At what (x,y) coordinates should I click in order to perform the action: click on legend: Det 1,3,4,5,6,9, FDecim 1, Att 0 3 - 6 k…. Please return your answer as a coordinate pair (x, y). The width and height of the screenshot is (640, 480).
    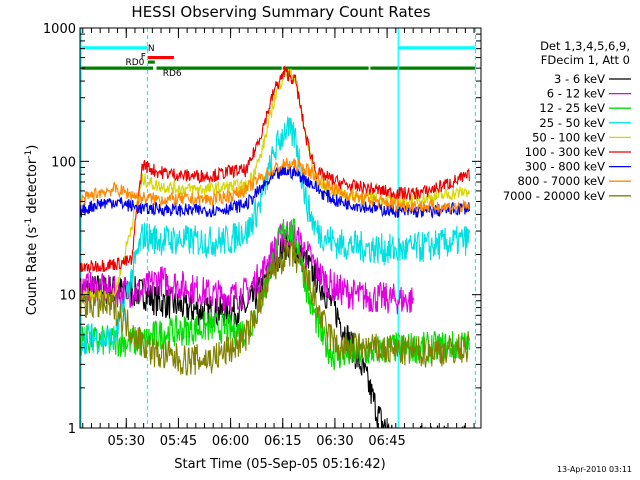
    Looking at the image, I should click on (567, 121).